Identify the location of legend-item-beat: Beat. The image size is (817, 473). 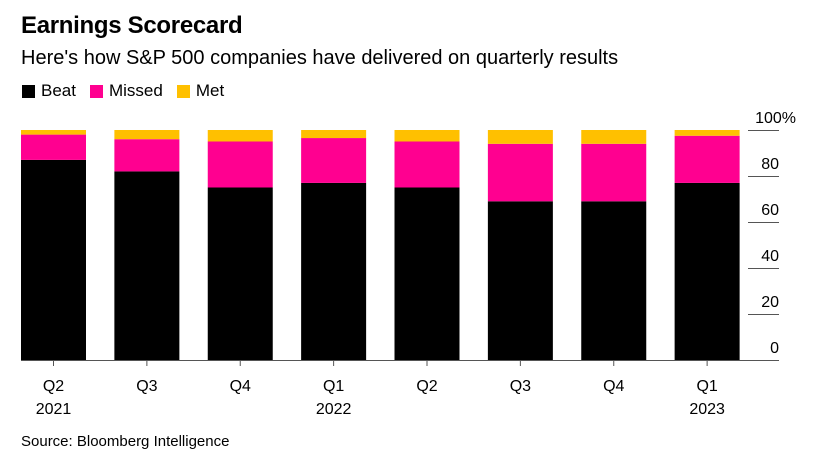
(49, 91).